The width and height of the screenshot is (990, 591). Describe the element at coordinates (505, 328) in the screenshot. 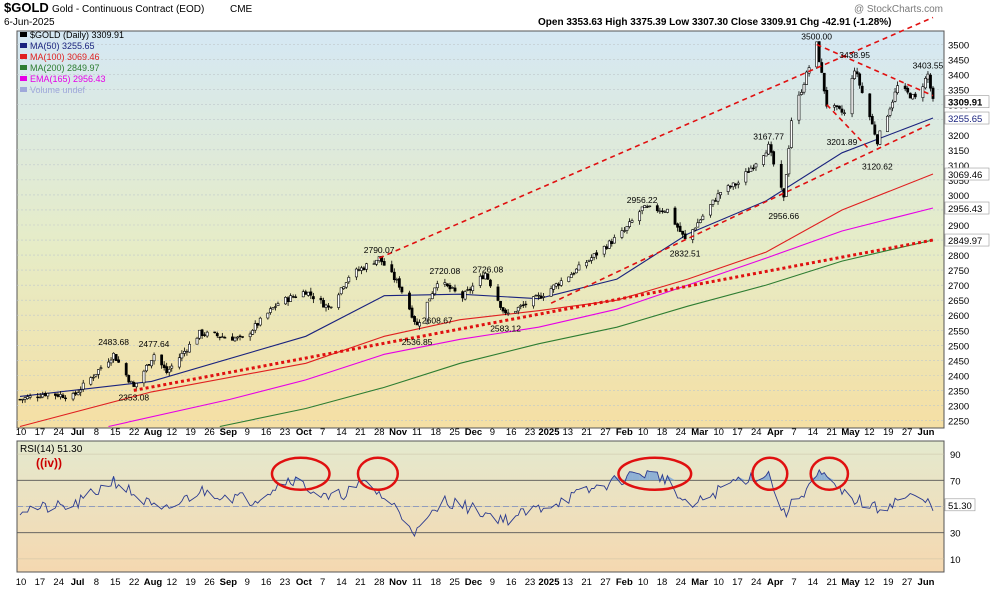

I see `price-annotation: 2583.12` at that location.